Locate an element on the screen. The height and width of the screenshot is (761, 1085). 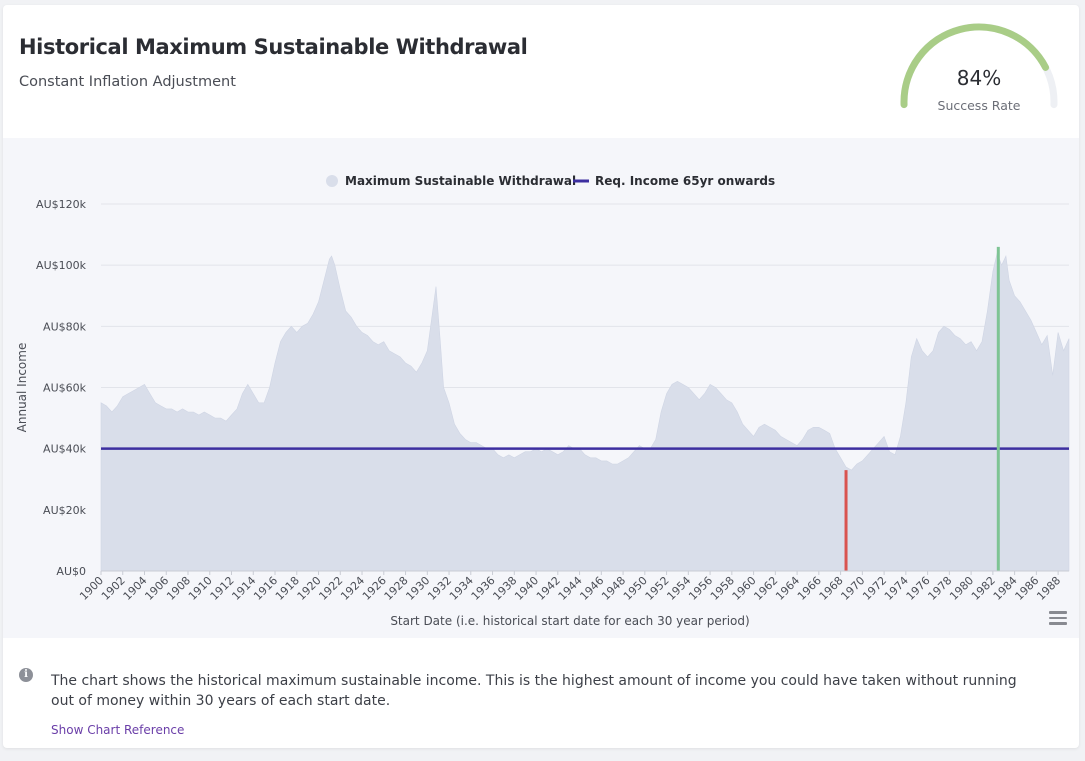
x-tick-label: 1912 is located at coordinates (222, 588).